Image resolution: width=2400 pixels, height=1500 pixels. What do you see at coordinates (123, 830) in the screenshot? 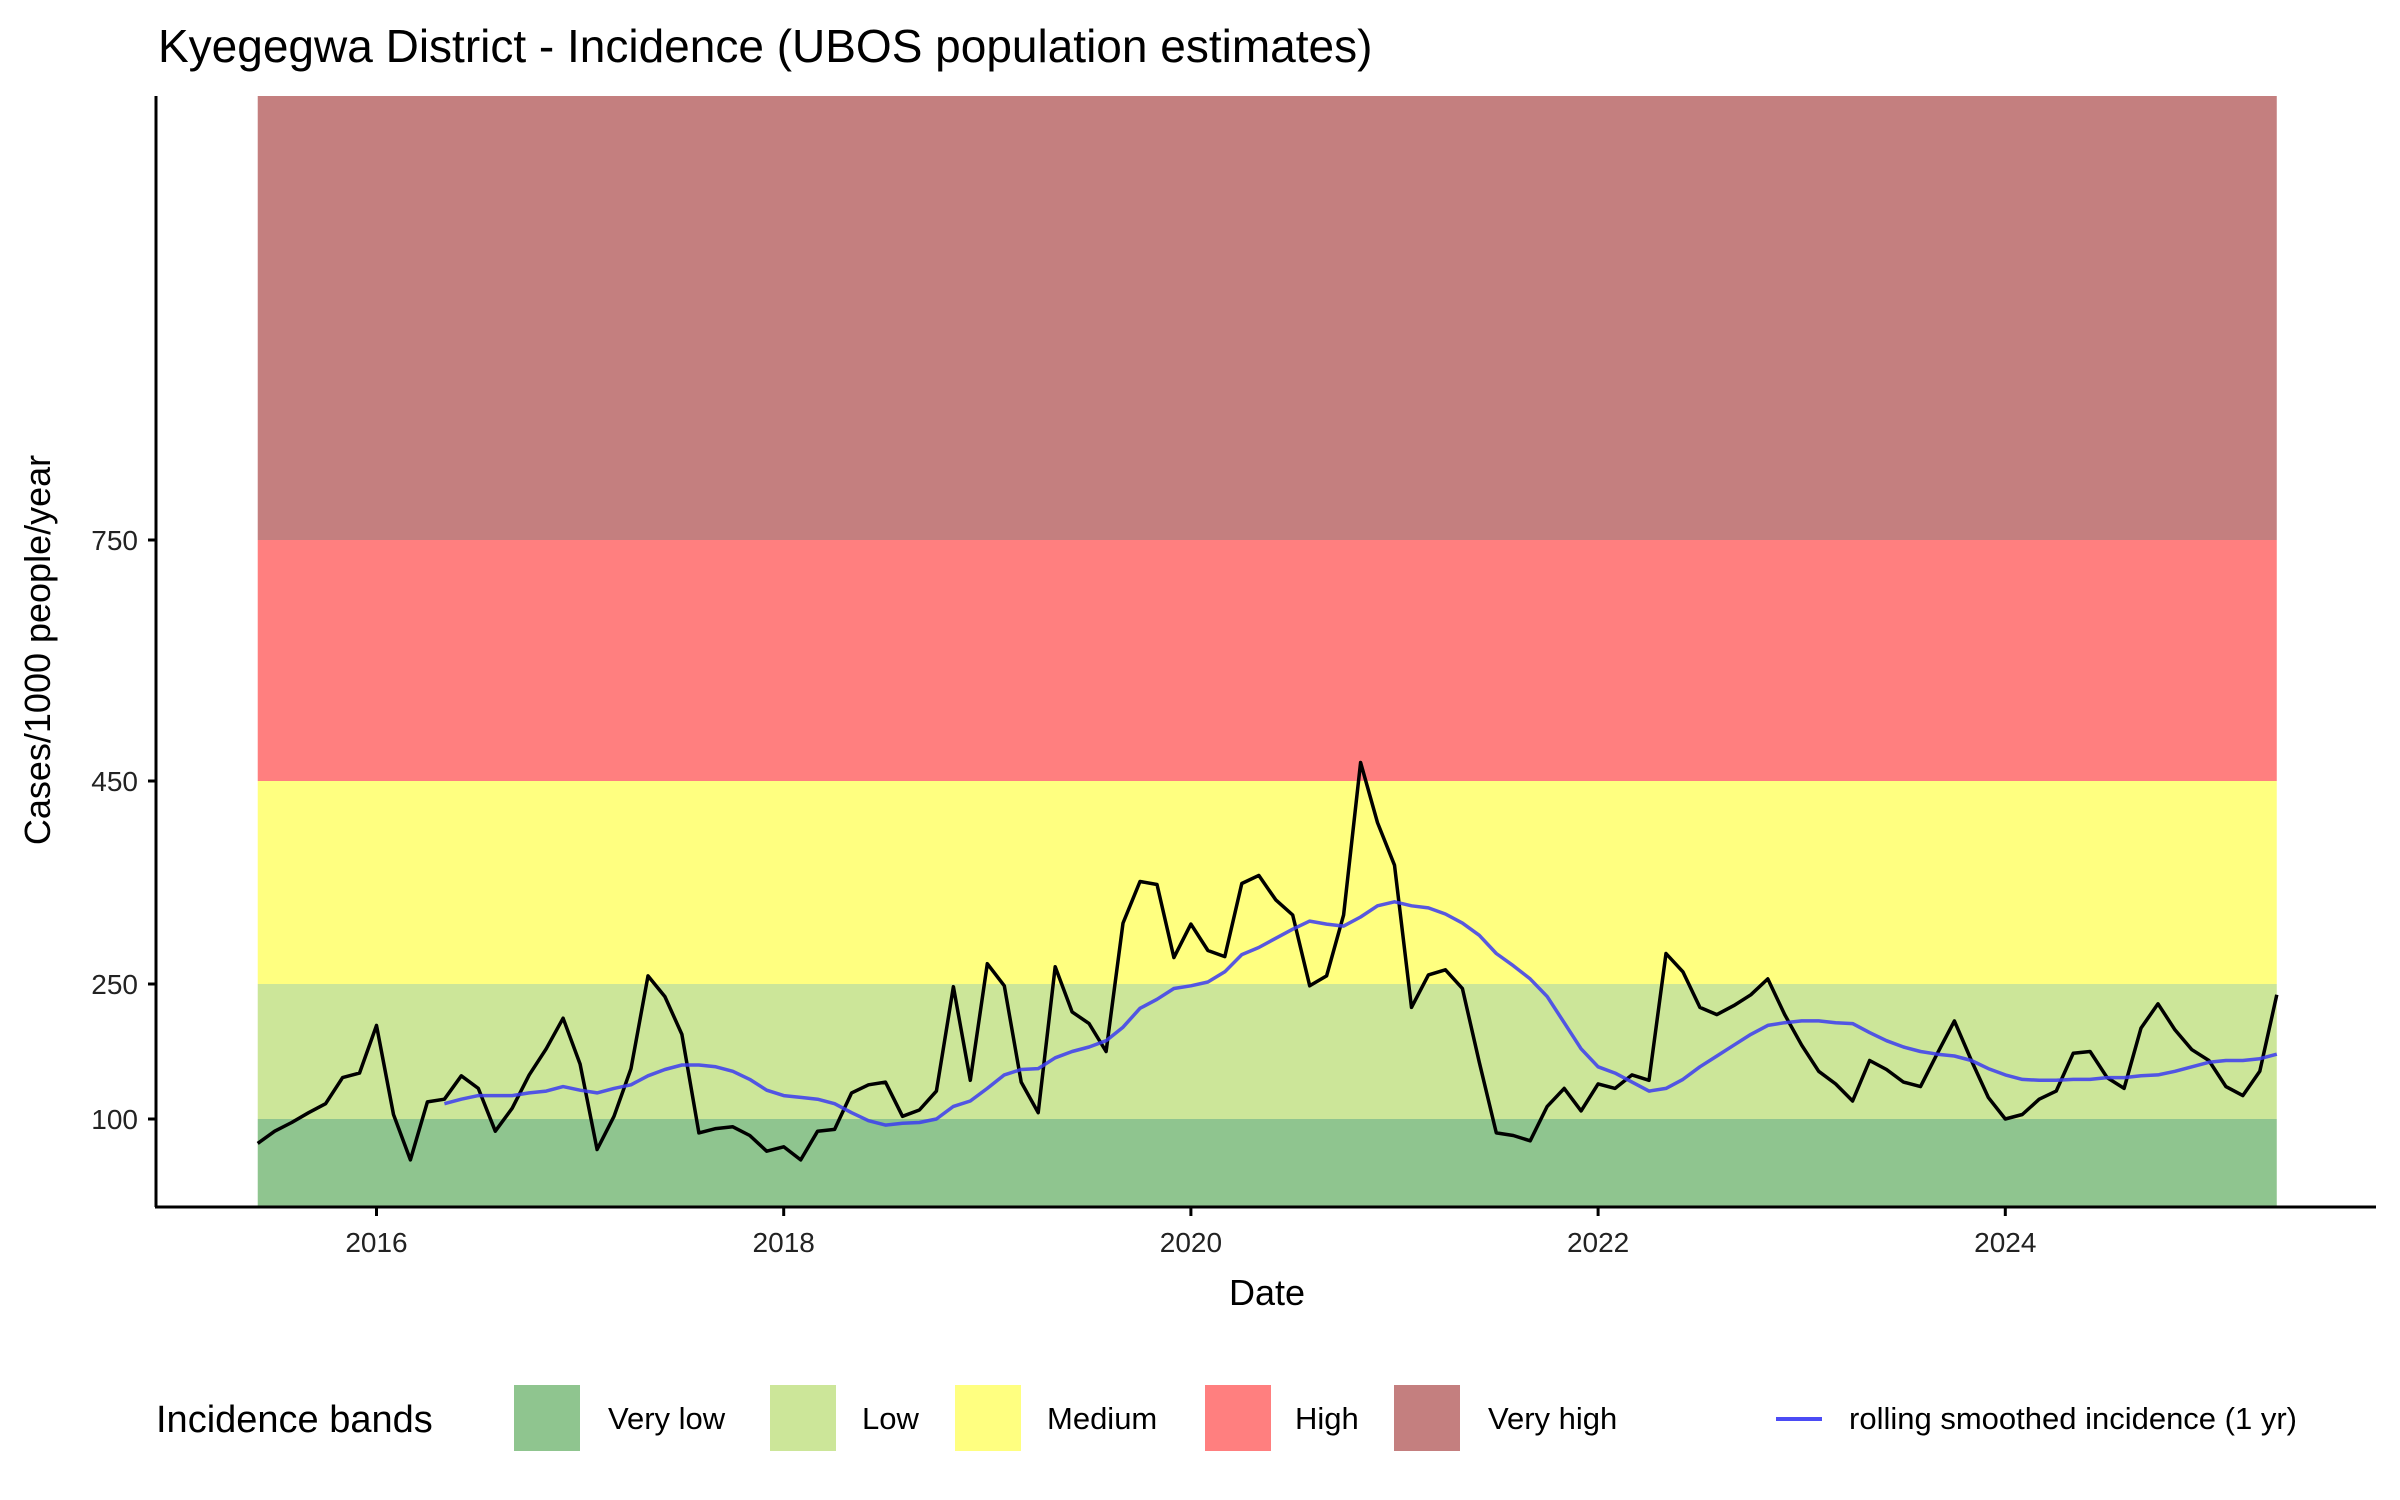
I see `y-ticks: 100 250 450 750` at bounding box center [123, 830].